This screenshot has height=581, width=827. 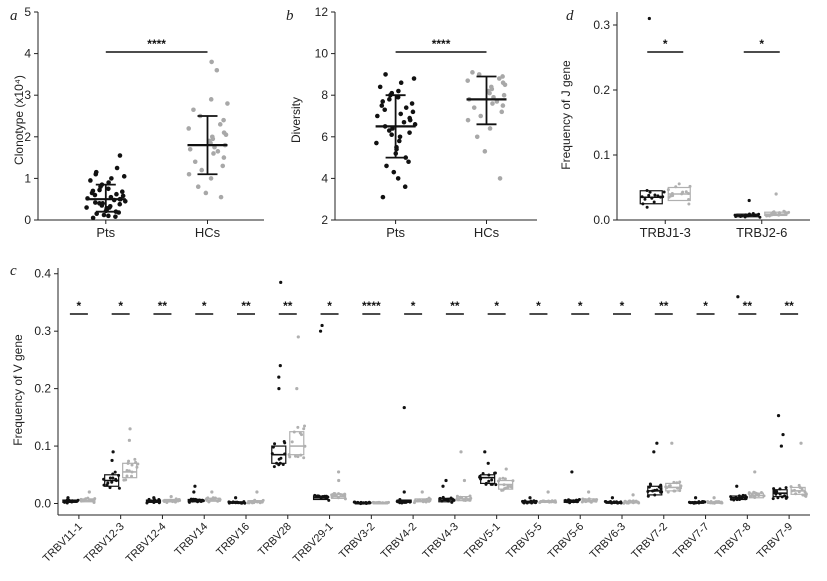 I want to click on panel-b-letter: b, so click(x=290, y=16).